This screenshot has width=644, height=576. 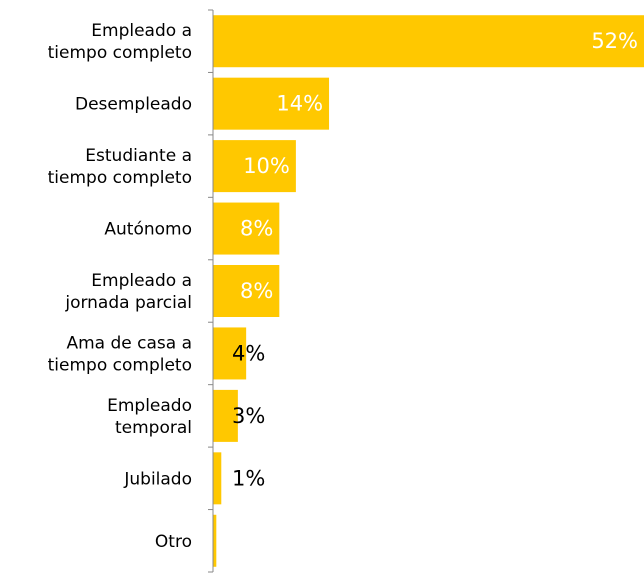 I want to click on value-label: 10%, so click(x=266, y=166).